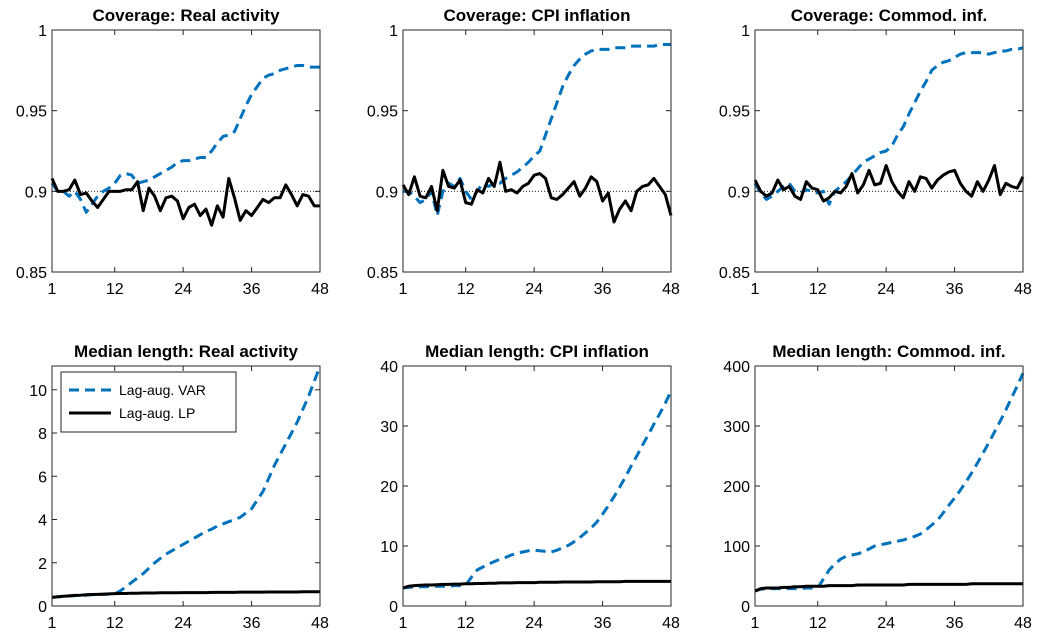  What do you see at coordinates (888, 351) in the screenshot?
I see `panel-title: Median length: Commod. inf.` at bounding box center [888, 351].